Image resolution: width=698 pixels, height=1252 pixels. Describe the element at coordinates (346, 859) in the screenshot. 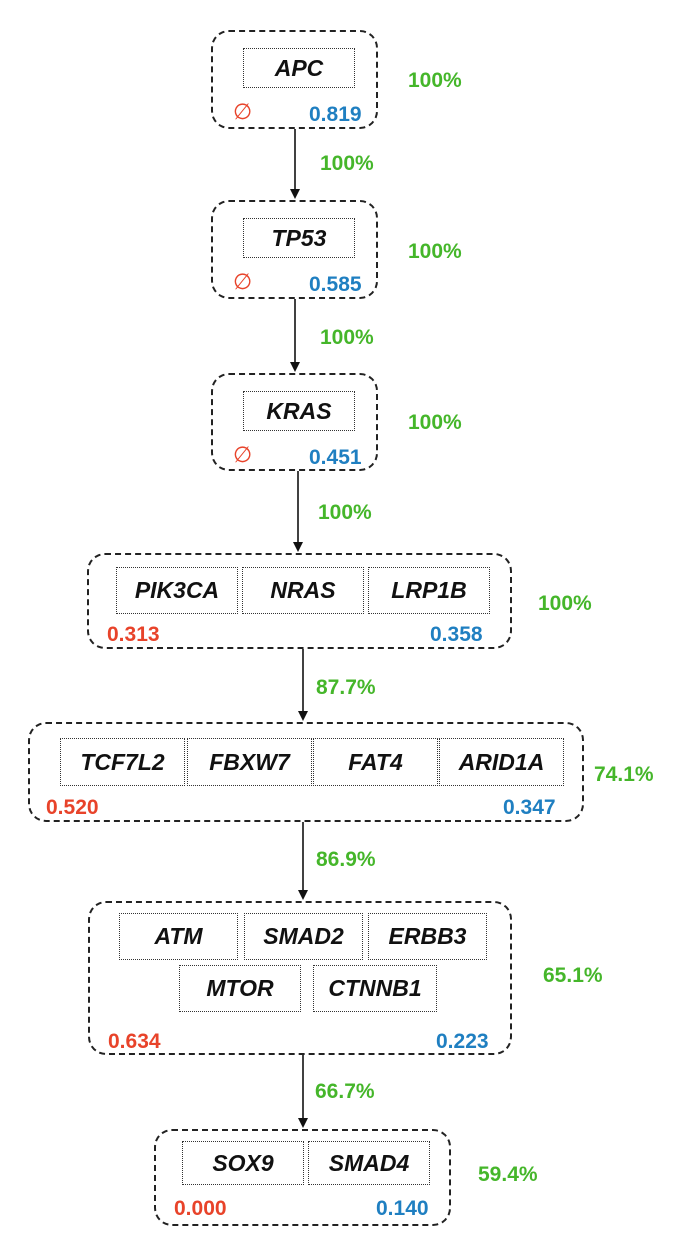

I see `edge-percent: 86.9%` at that location.